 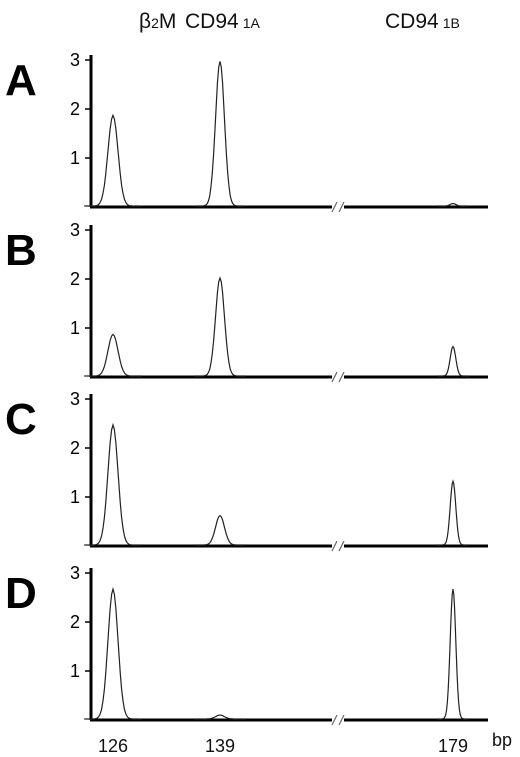 What do you see at coordinates (222, 21) in the screenshot?
I see `header-cd94-1a: CD94 1A` at bounding box center [222, 21].